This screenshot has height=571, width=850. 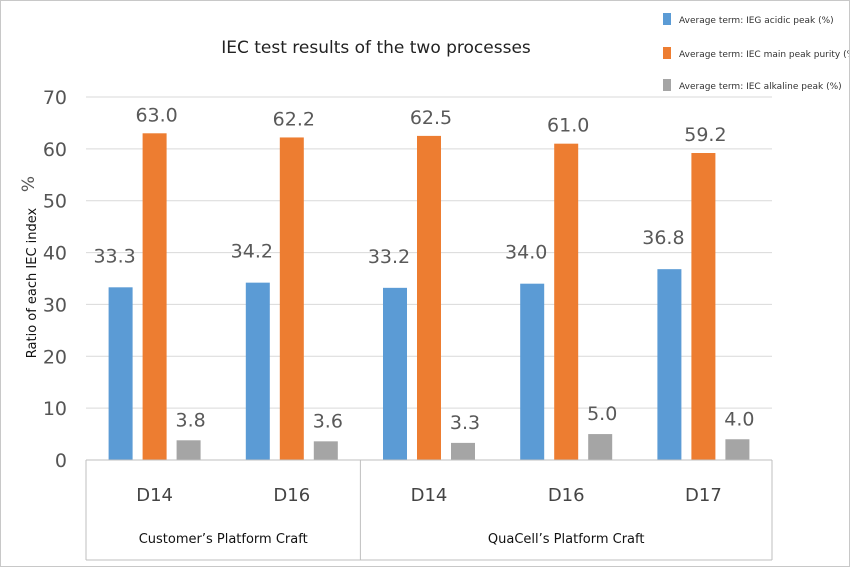 What do you see at coordinates (55, 409) in the screenshot?
I see `y-tick-label: 10` at bounding box center [55, 409].